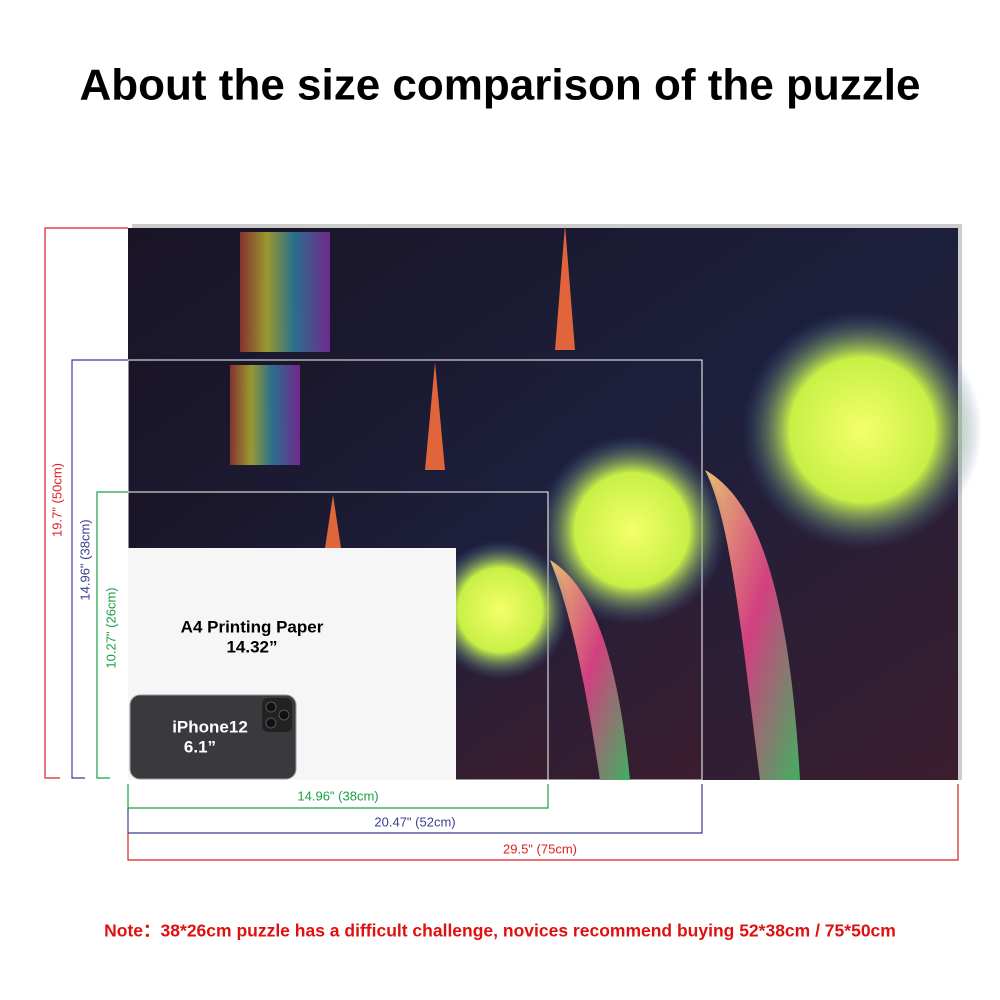 The width and height of the screenshot is (1000, 1000). I want to click on width-brackets, so click(543, 822).